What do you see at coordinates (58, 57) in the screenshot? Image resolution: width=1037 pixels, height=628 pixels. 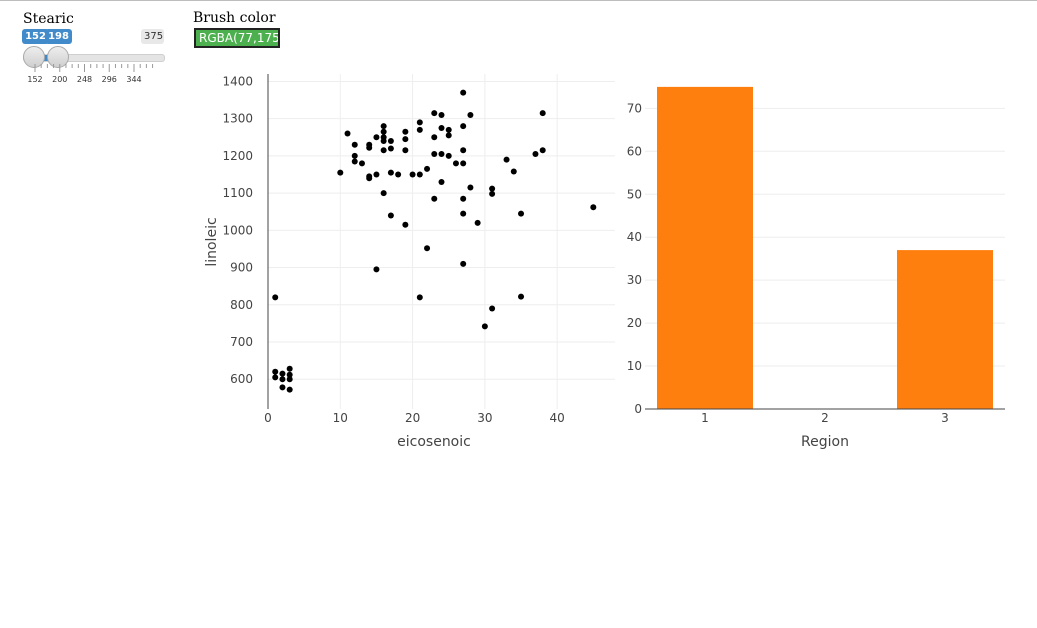 I see `slider-to-handle` at bounding box center [58, 57].